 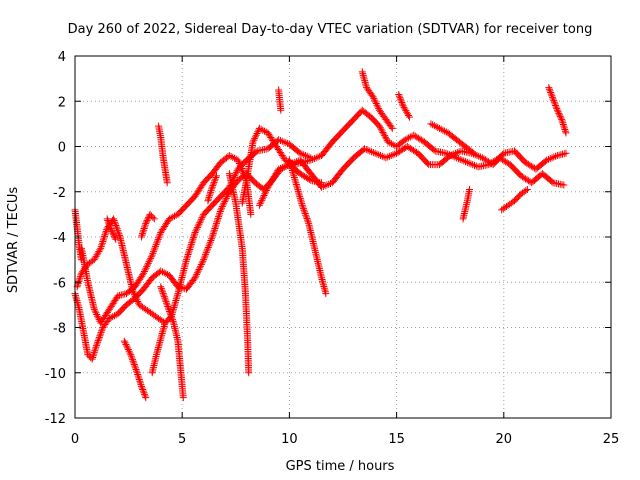 I want to click on series-track-j, so click(x=158, y=348).